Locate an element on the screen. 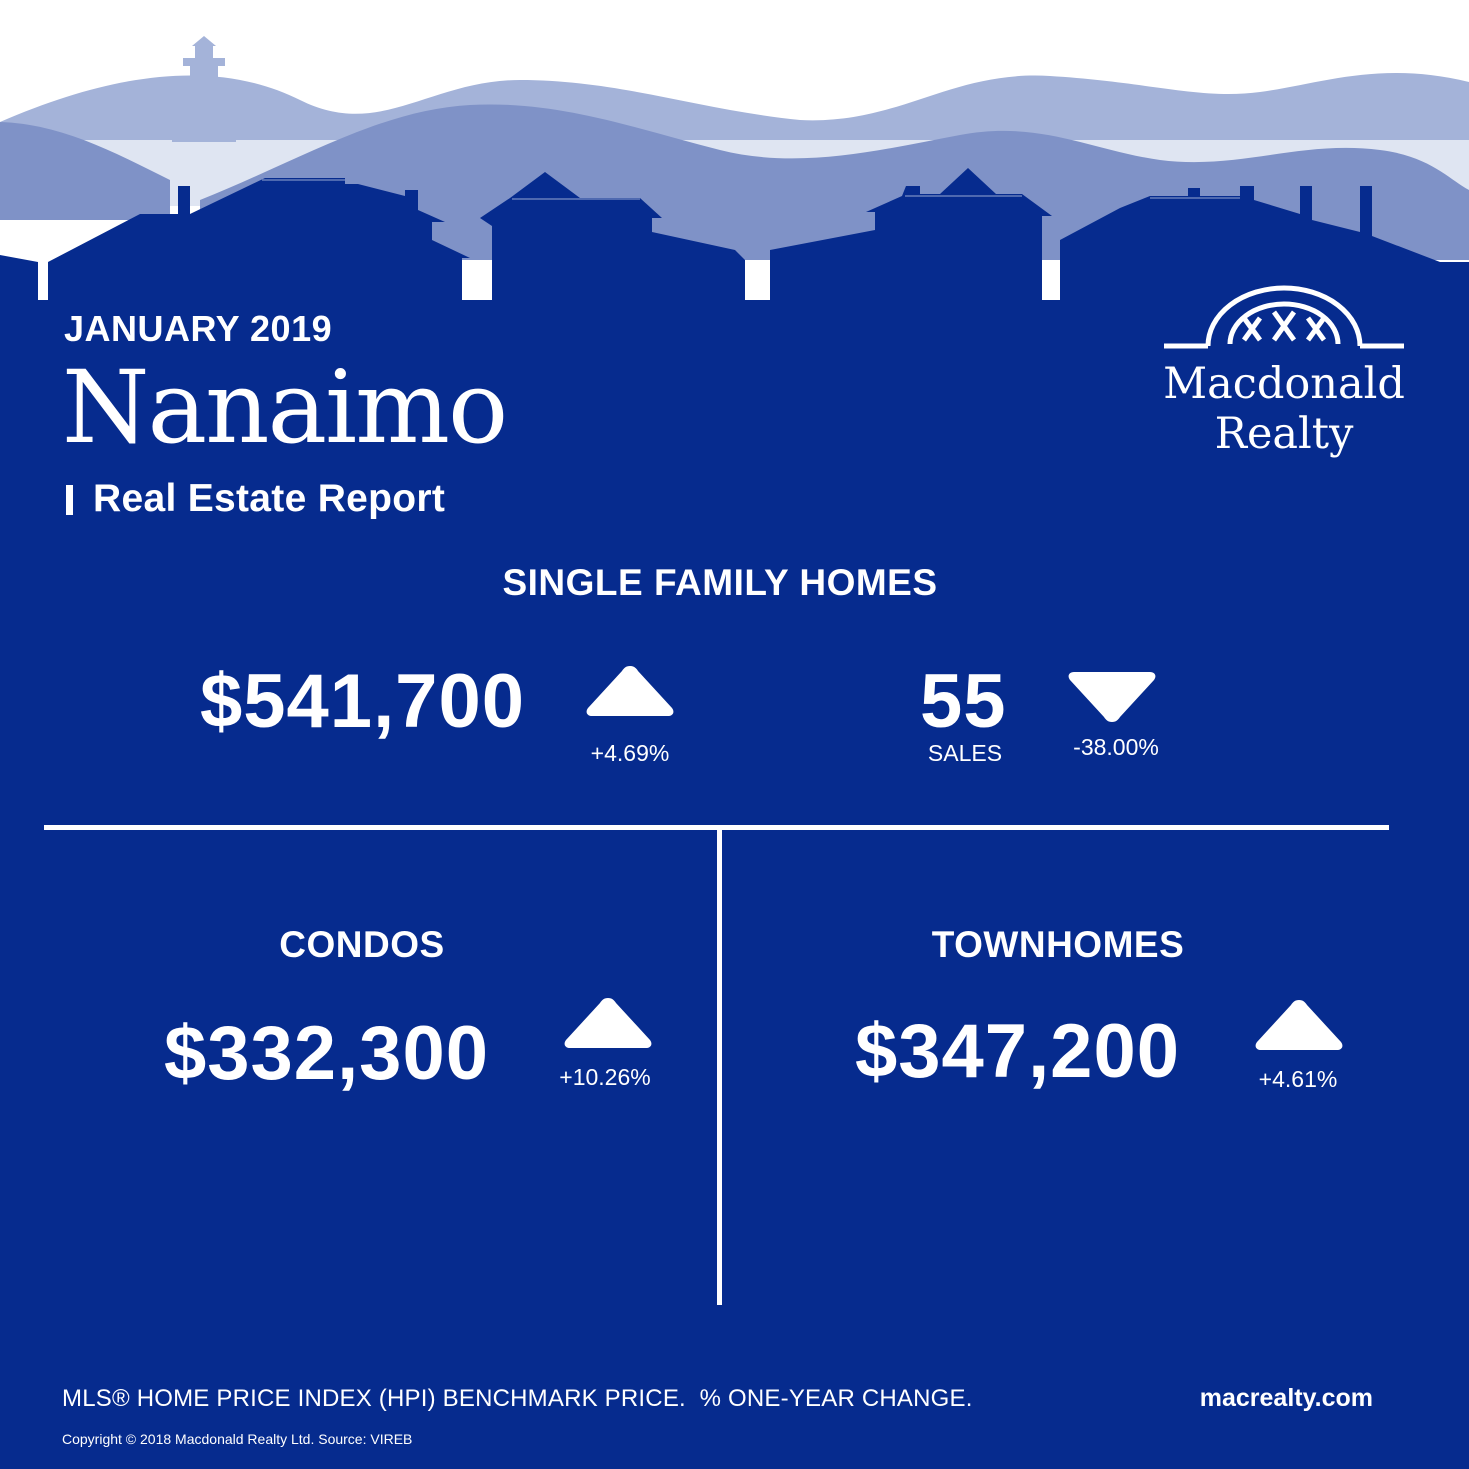 Image resolution: width=1469 pixels, height=1469 pixels. city-name: Nanaimo is located at coordinates (285, 407).